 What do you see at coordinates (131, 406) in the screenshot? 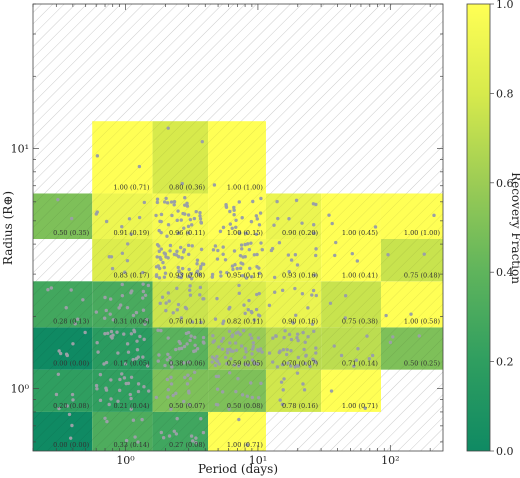
I see `cell-label: 0.21 (0.04)` at bounding box center [131, 406].